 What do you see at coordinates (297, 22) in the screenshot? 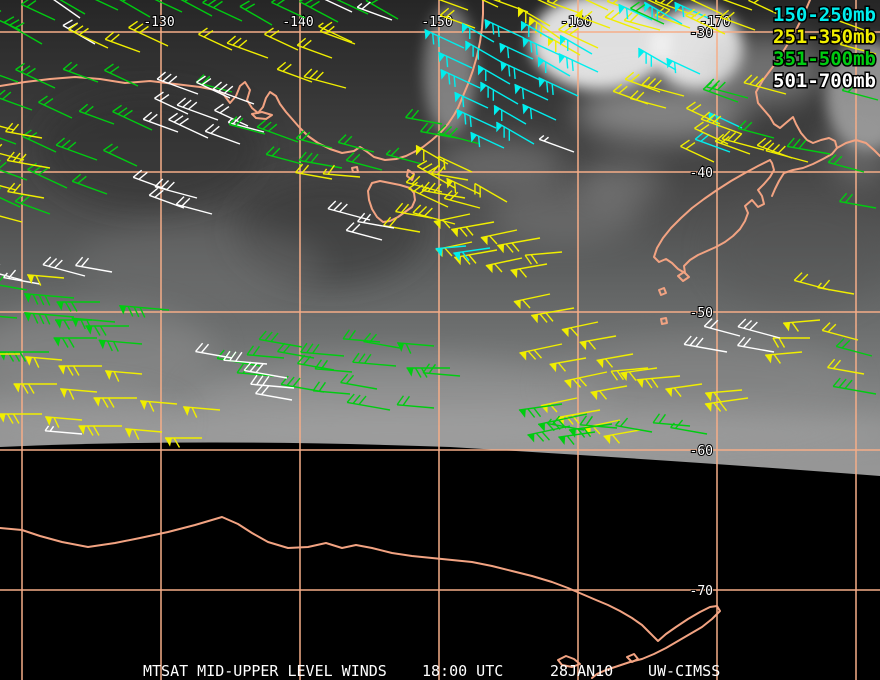
I see `longitude-label: -140` at bounding box center [297, 22].